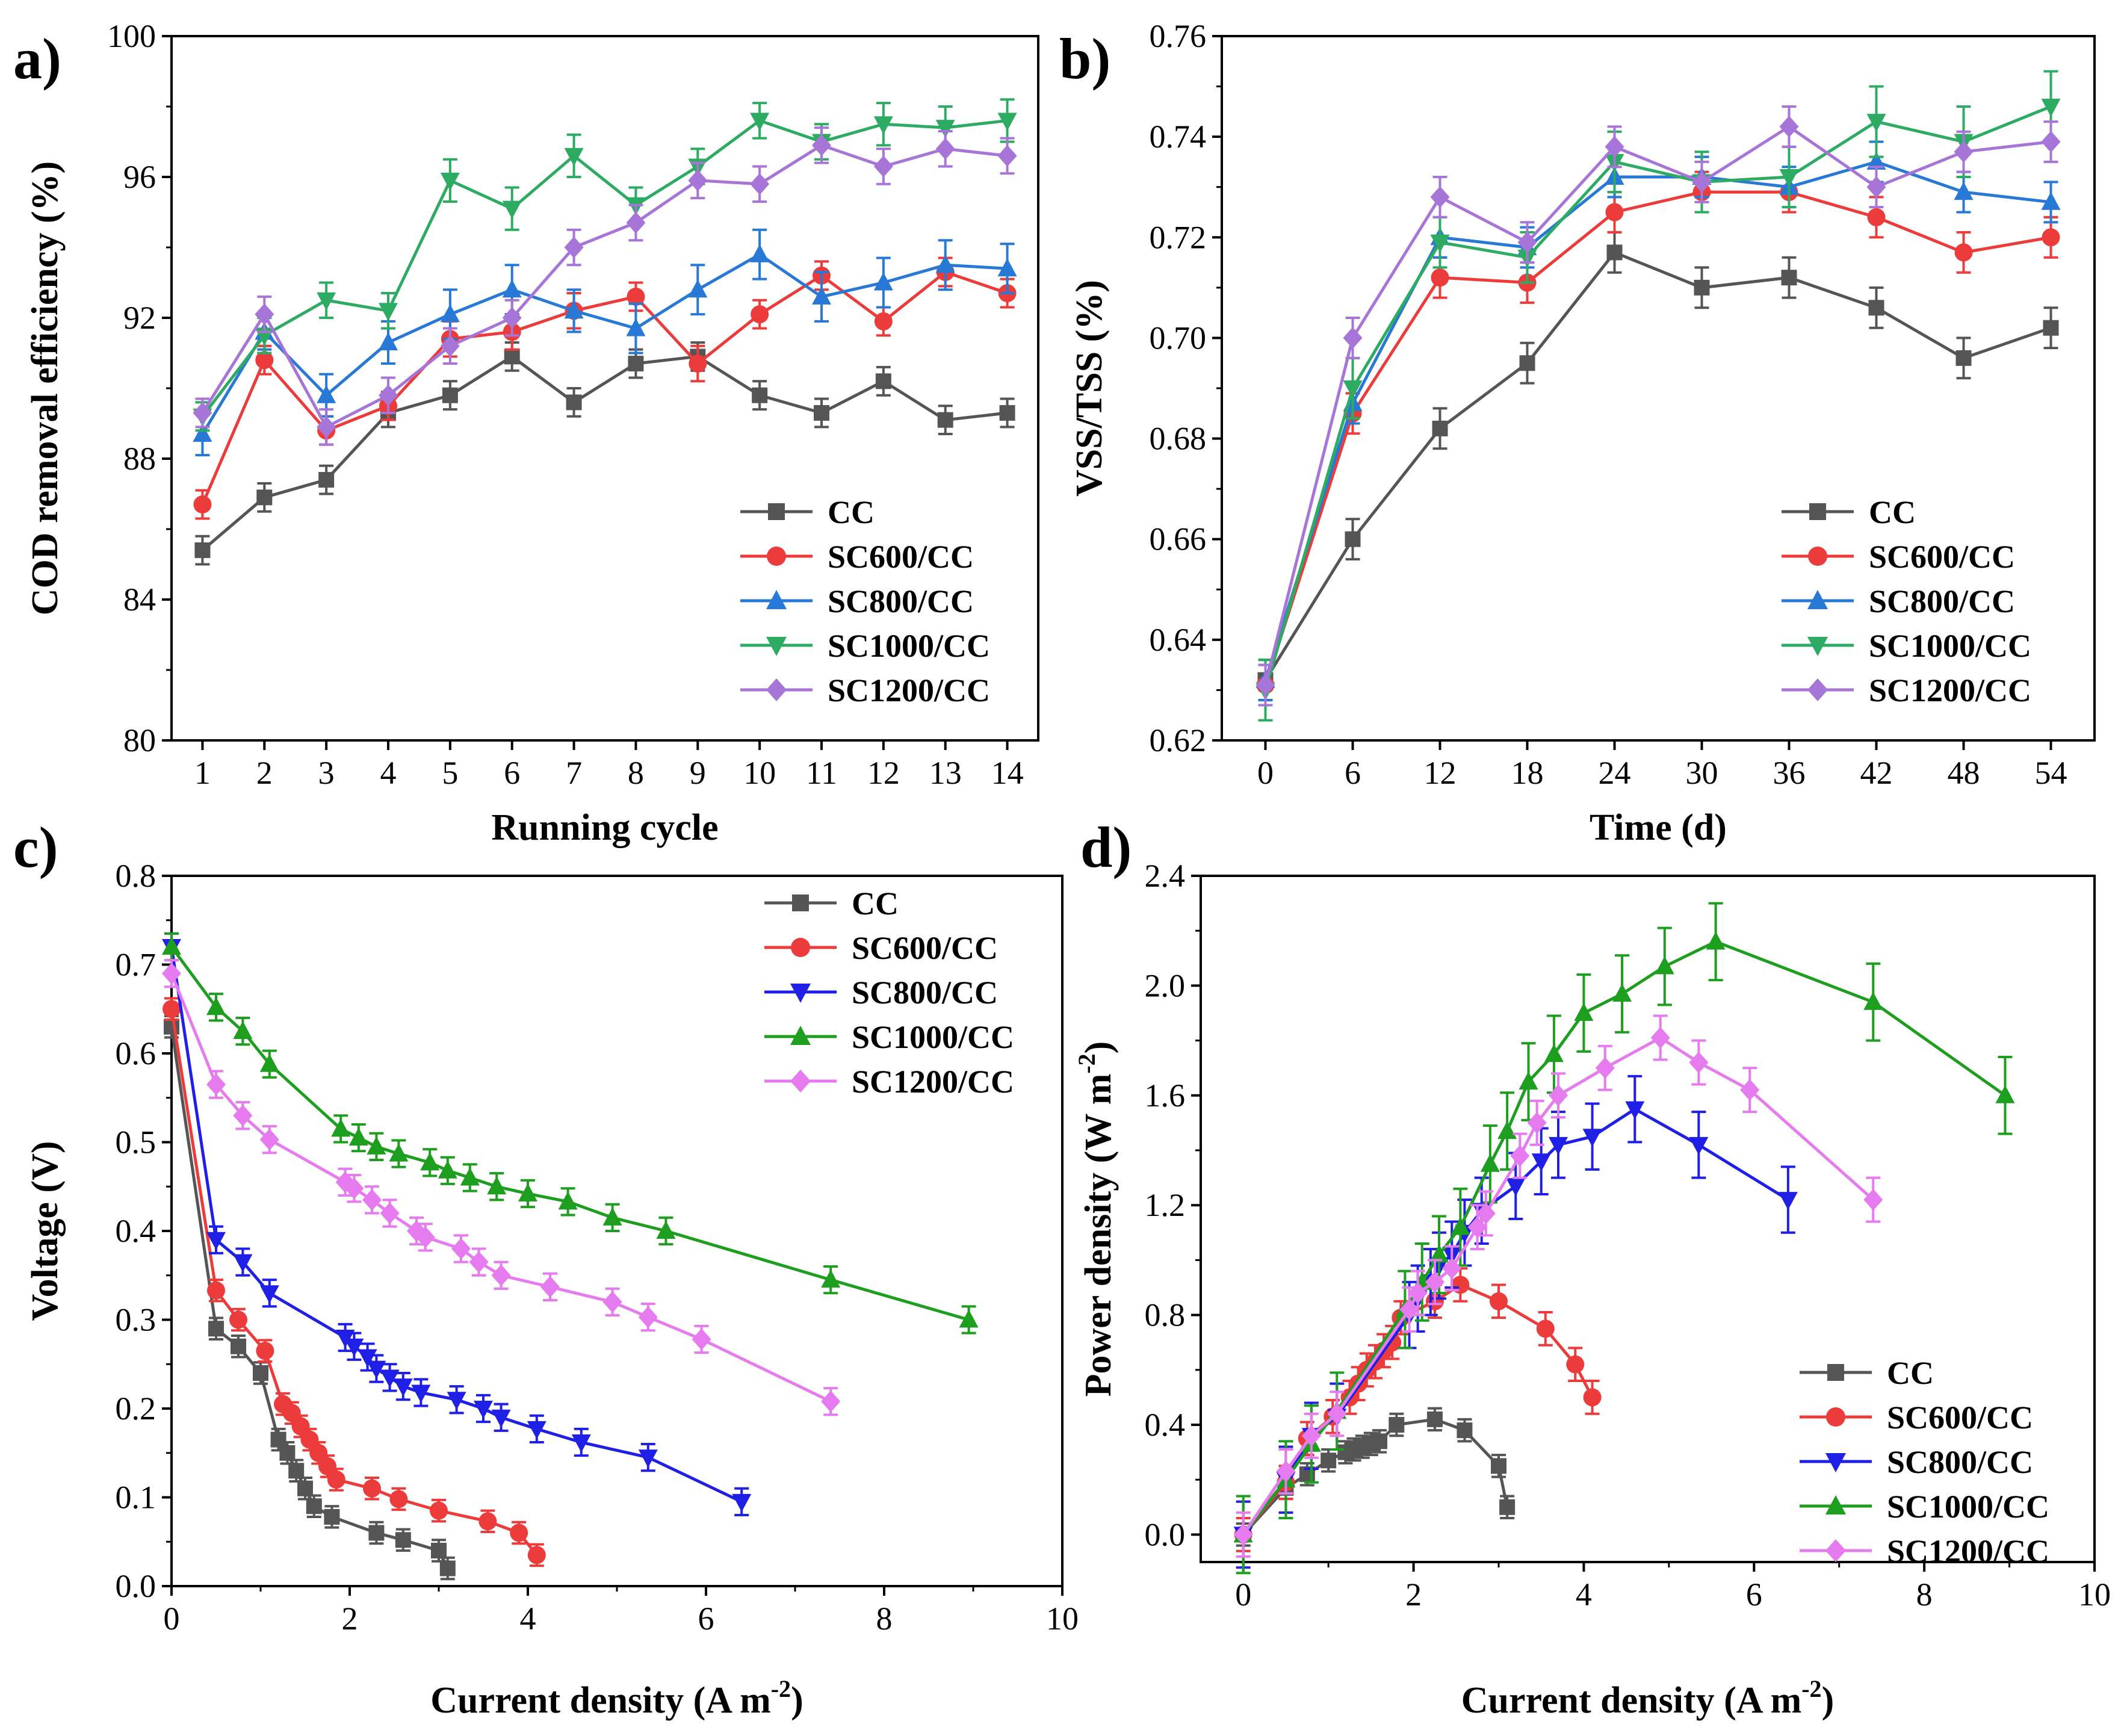  I want to click on x-tick-label: 4, so click(388, 773).